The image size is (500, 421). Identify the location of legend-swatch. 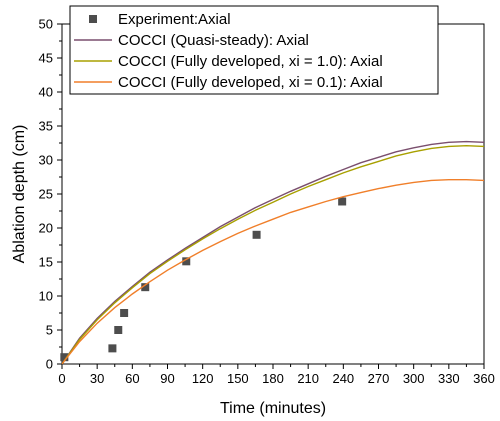
(93, 19).